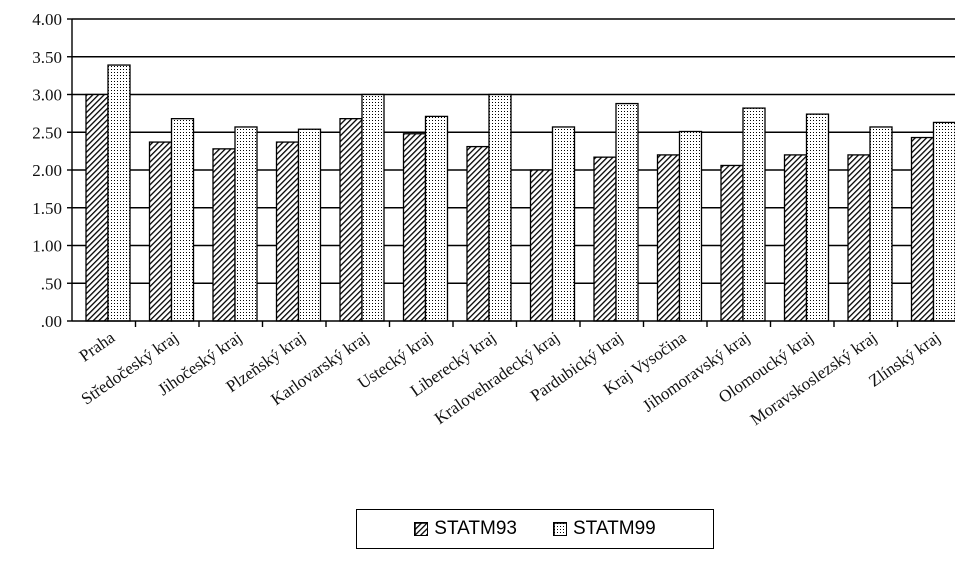 This screenshot has height=568, width=955. I want to click on x-tick-label: Praha, so click(97, 346).